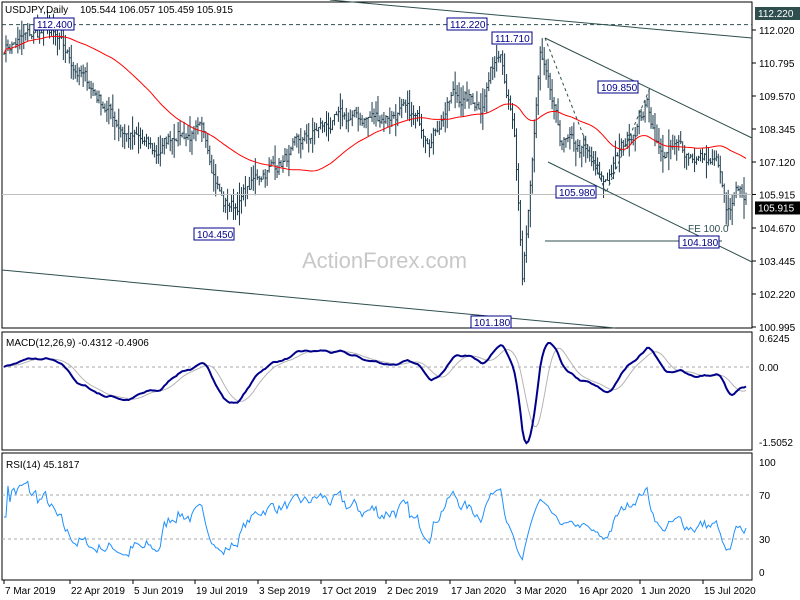 The width and height of the screenshot is (800, 600). What do you see at coordinates (478, 591) in the screenshot?
I see `x-tick-label: 17 Jan 2020` at bounding box center [478, 591].